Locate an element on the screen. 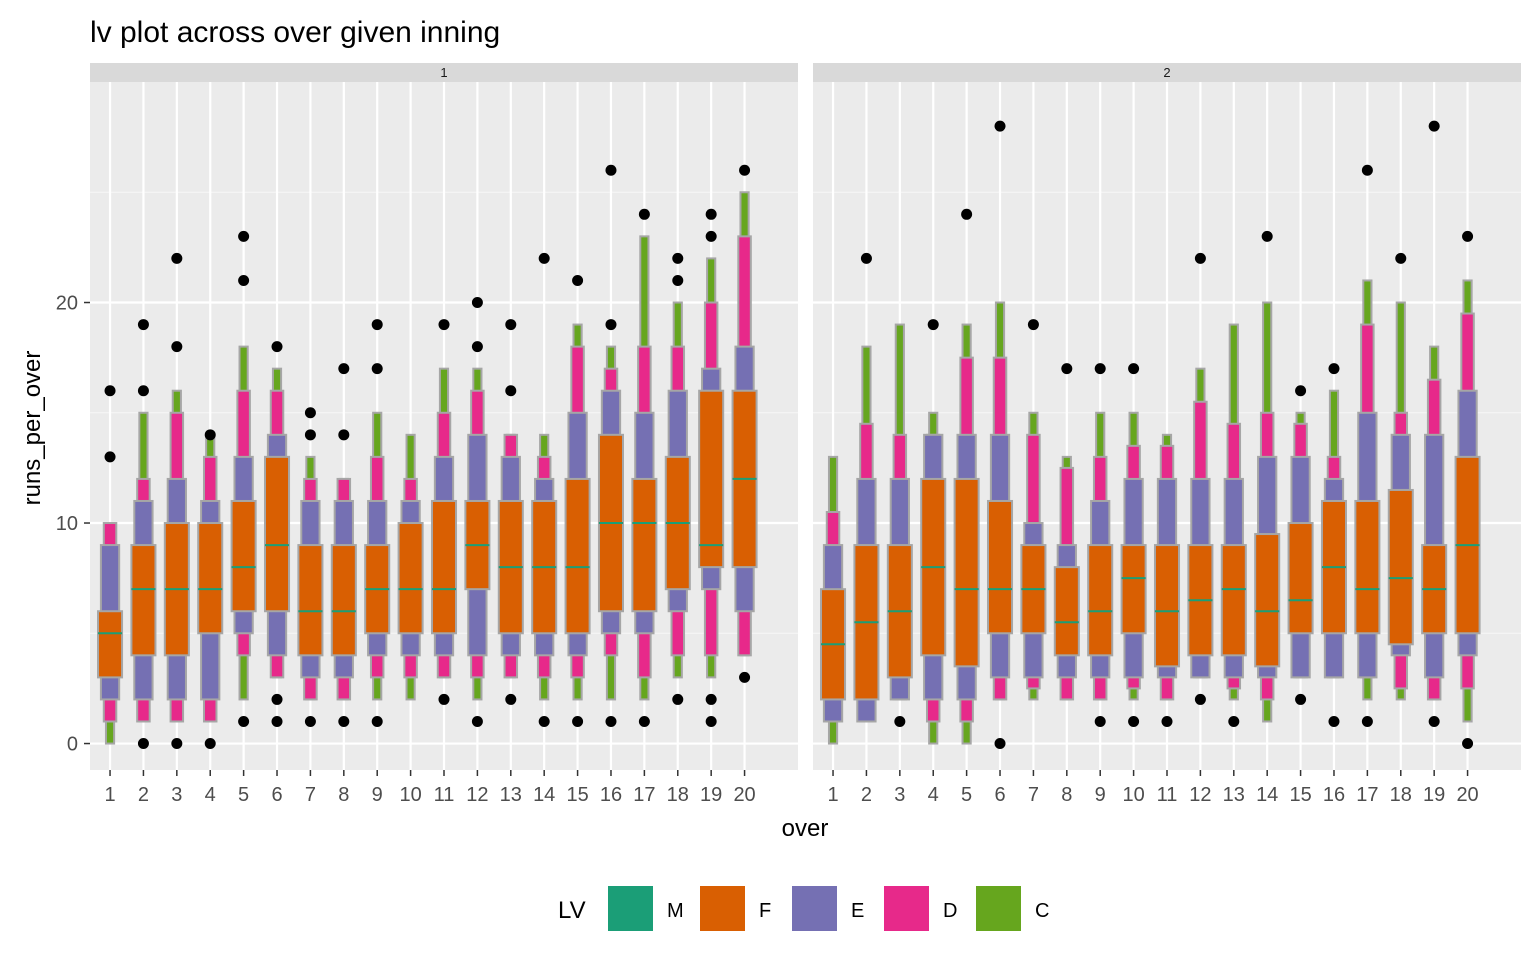  x-axis-panel-1: 1 2 3 4 5 6 7 8 9 10 11 12 13 14 15 16 17 18 19 20 is located at coordinates (430, 788).